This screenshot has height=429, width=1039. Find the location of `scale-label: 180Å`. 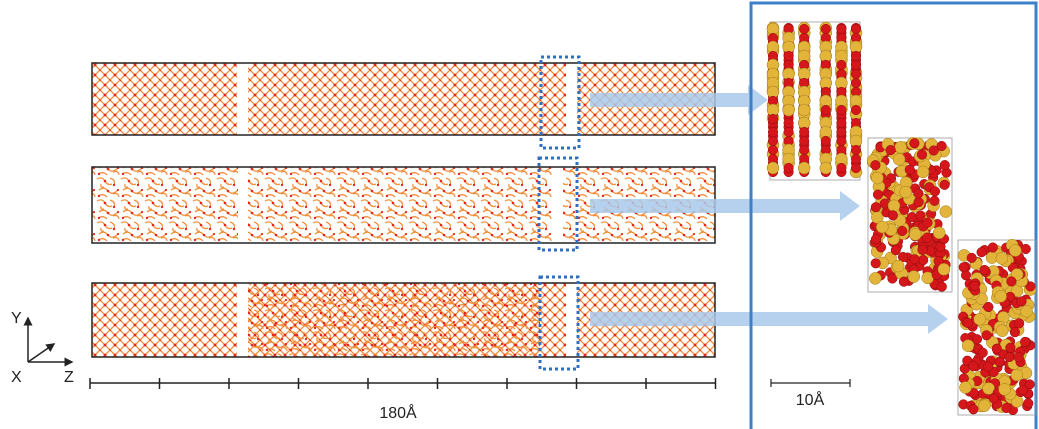

scale-label: 180Å is located at coordinates (398, 412).